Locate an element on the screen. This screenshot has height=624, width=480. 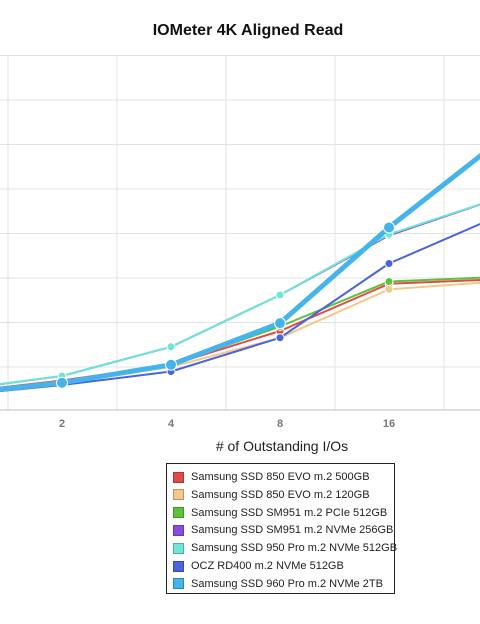
legend-item: Samsung SSD SM951 m.2 NVMe 256GB is located at coordinates (283, 530).